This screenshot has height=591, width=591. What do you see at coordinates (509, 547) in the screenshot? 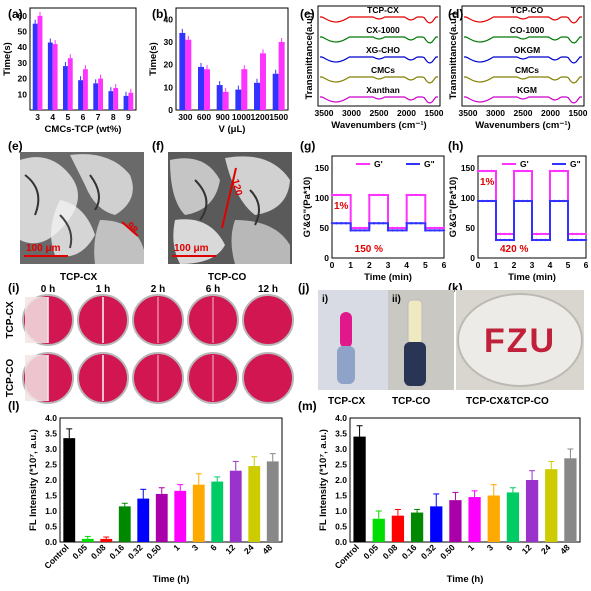
I see `xtick-m-8: 6` at bounding box center [509, 547].